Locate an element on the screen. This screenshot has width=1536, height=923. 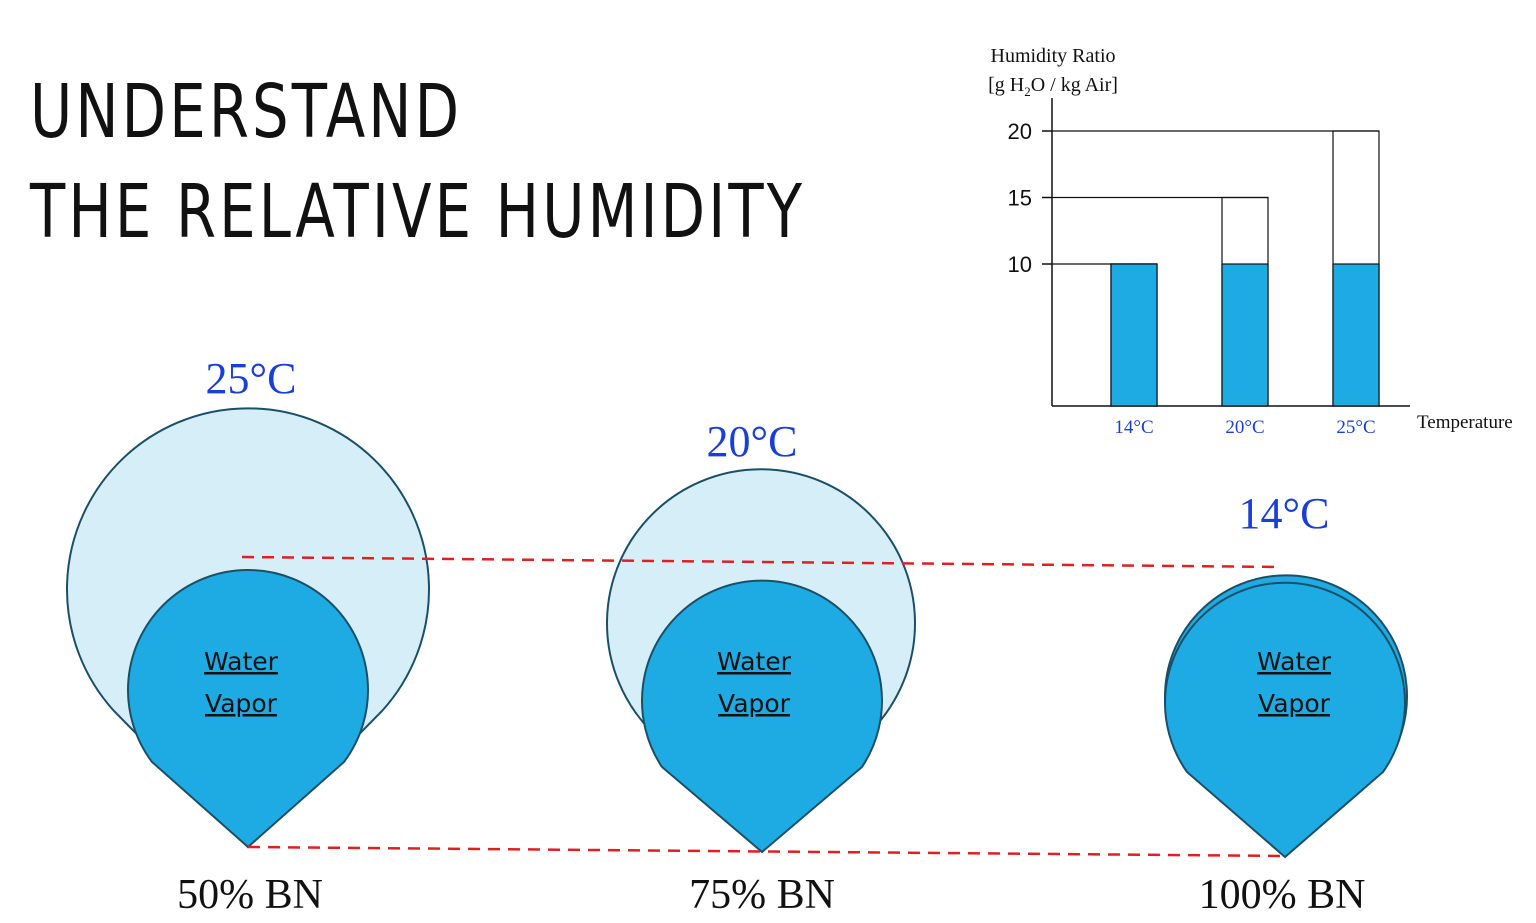
y-tick-label-15: 15 is located at coordinates (1020, 198).